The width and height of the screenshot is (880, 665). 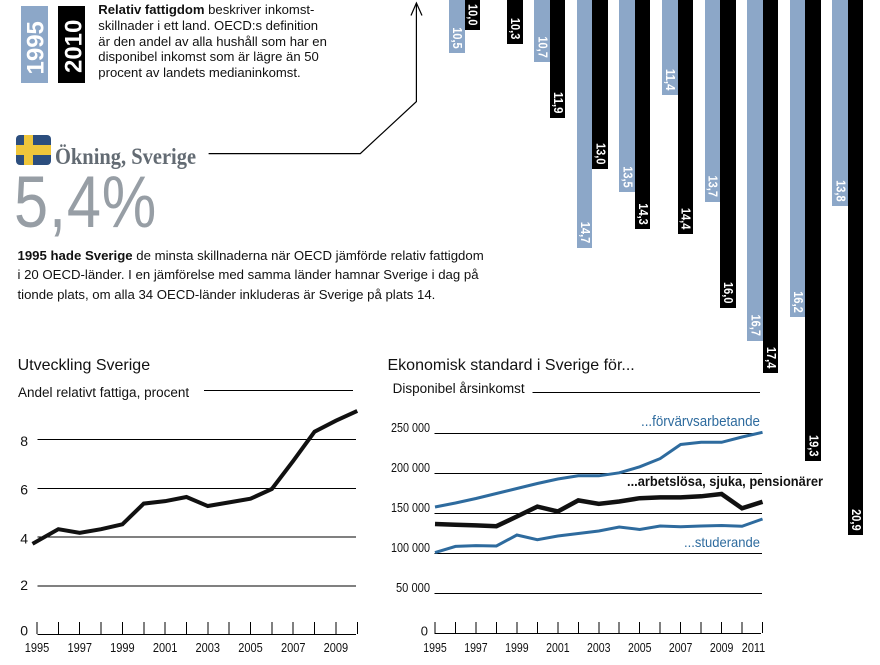 What do you see at coordinates (755, 326) in the screenshot?
I see `svg-text: 16,7` at bounding box center [755, 326].